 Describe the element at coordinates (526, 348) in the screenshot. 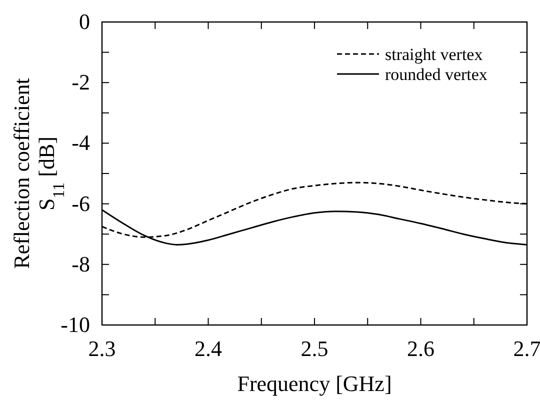

I see `x-tick-label: 2.7` at that location.